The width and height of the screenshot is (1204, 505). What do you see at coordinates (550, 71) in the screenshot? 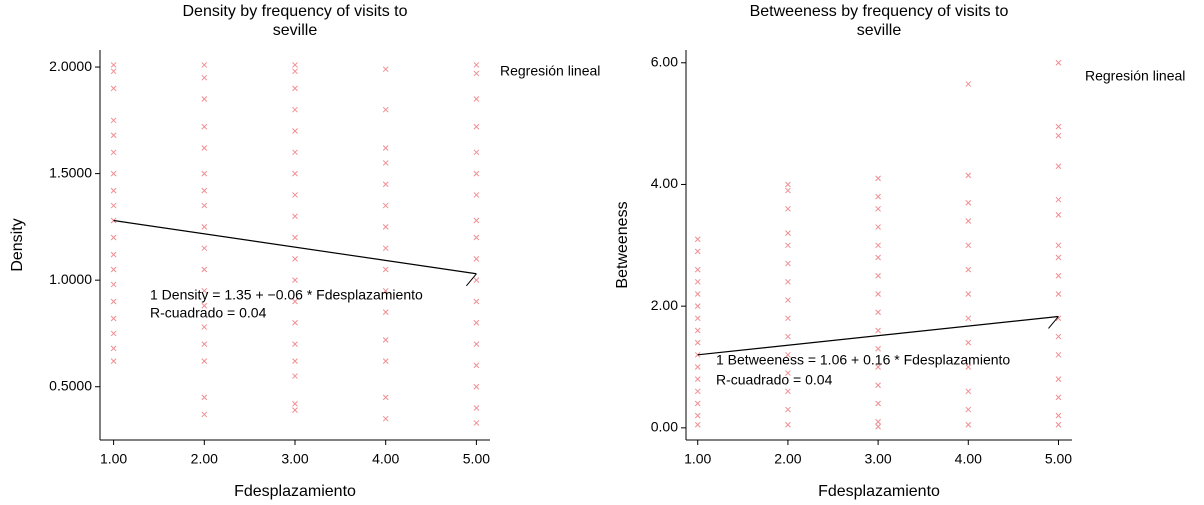
I see `legend-label: Regresión lineal` at bounding box center [550, 71].